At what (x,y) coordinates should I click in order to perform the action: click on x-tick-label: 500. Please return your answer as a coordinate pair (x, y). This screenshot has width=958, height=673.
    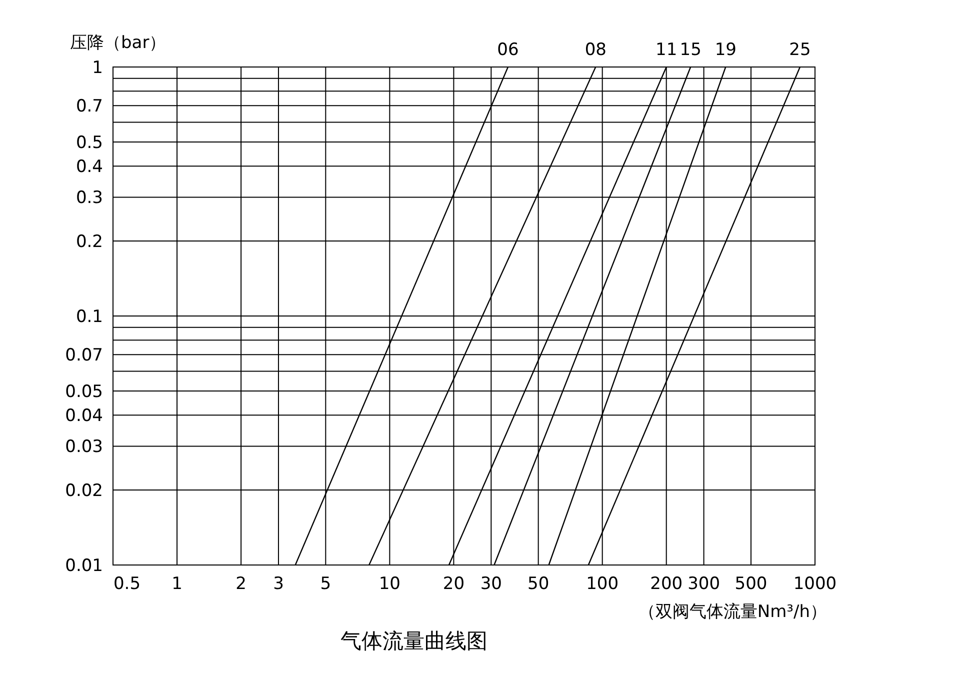
    Looking at the image, I should click on (751, 584).